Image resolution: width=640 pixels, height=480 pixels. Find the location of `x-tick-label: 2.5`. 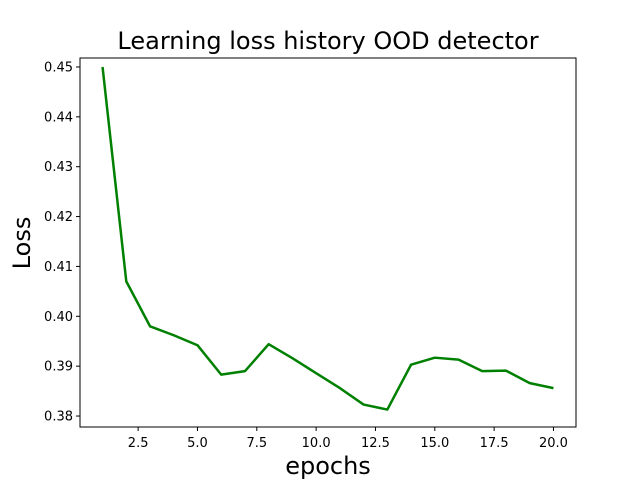

x-tick-label: 2.5 is located at coordinates (138, 443).